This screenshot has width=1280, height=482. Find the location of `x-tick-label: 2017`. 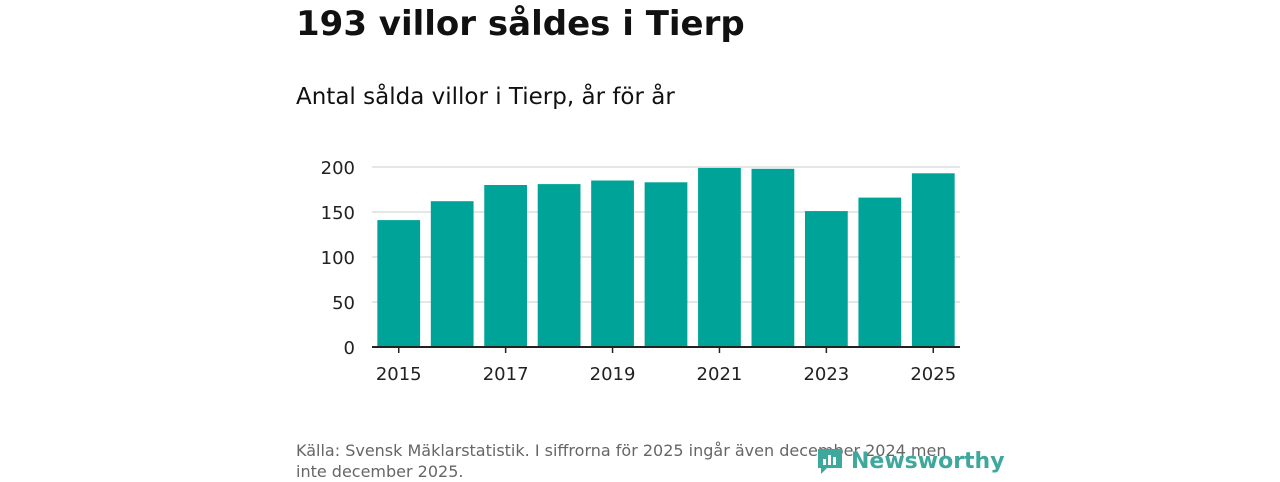

x-tick-label: 2017 is located at coordinates (506, 374).